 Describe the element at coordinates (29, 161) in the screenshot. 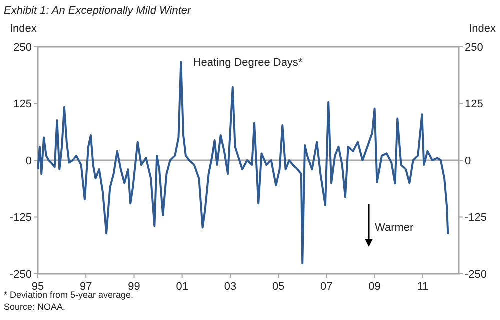

I see `y-tick-label: 0` at that location.